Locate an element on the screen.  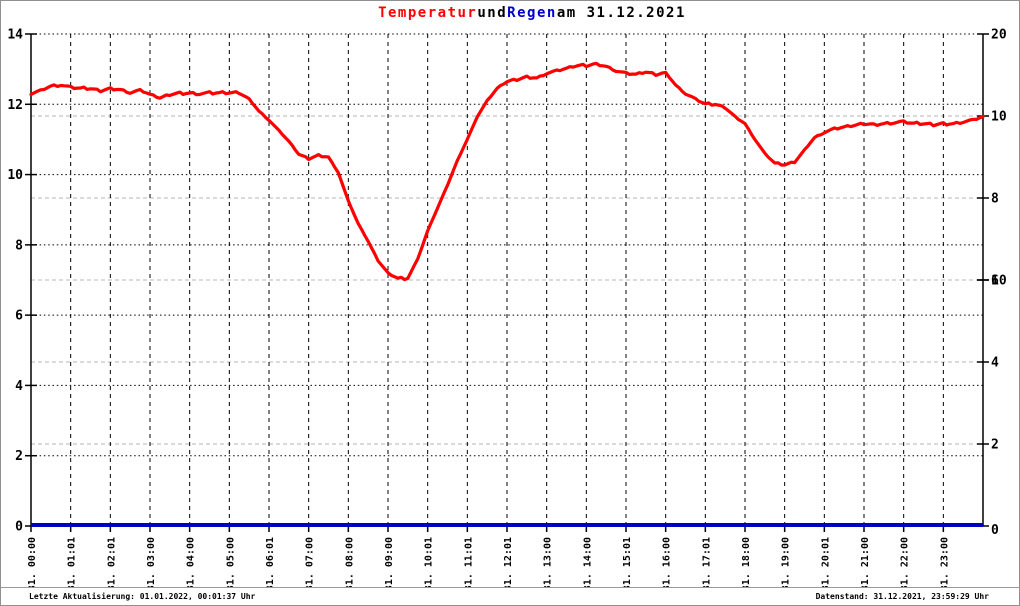
x-axis-tick-label: 31. 02:01 is located at coordinates (111, 563).